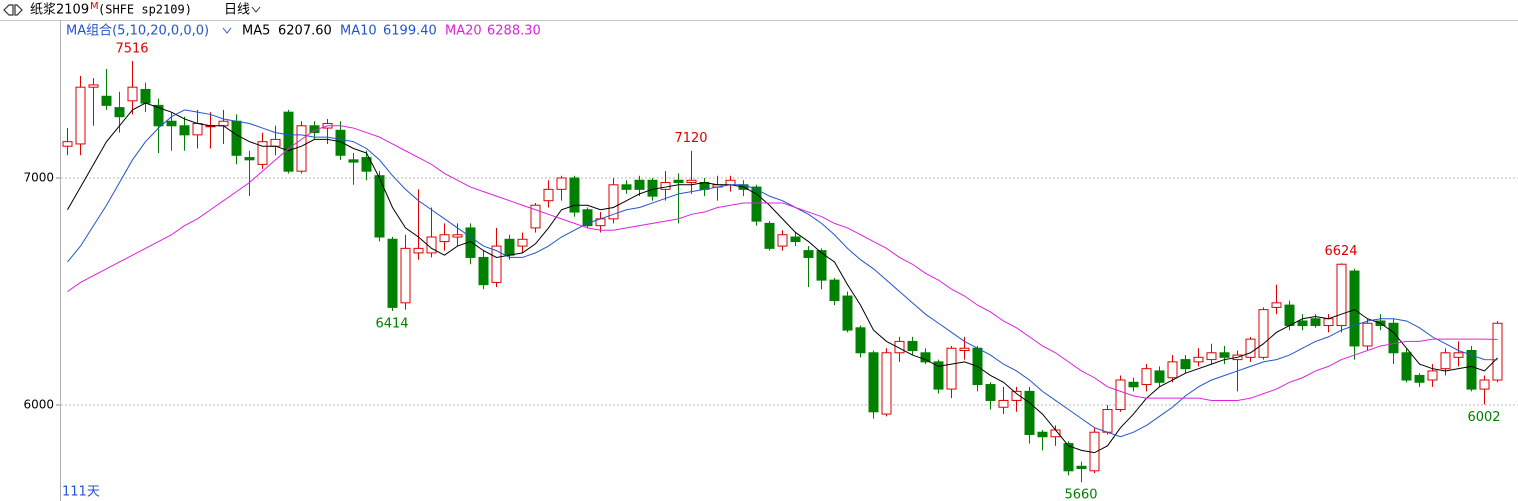 The image size is (1518, 501). Describe the element at coordinates (1340, 251) in the screenshot. I see `high-label: 6624` at that location.